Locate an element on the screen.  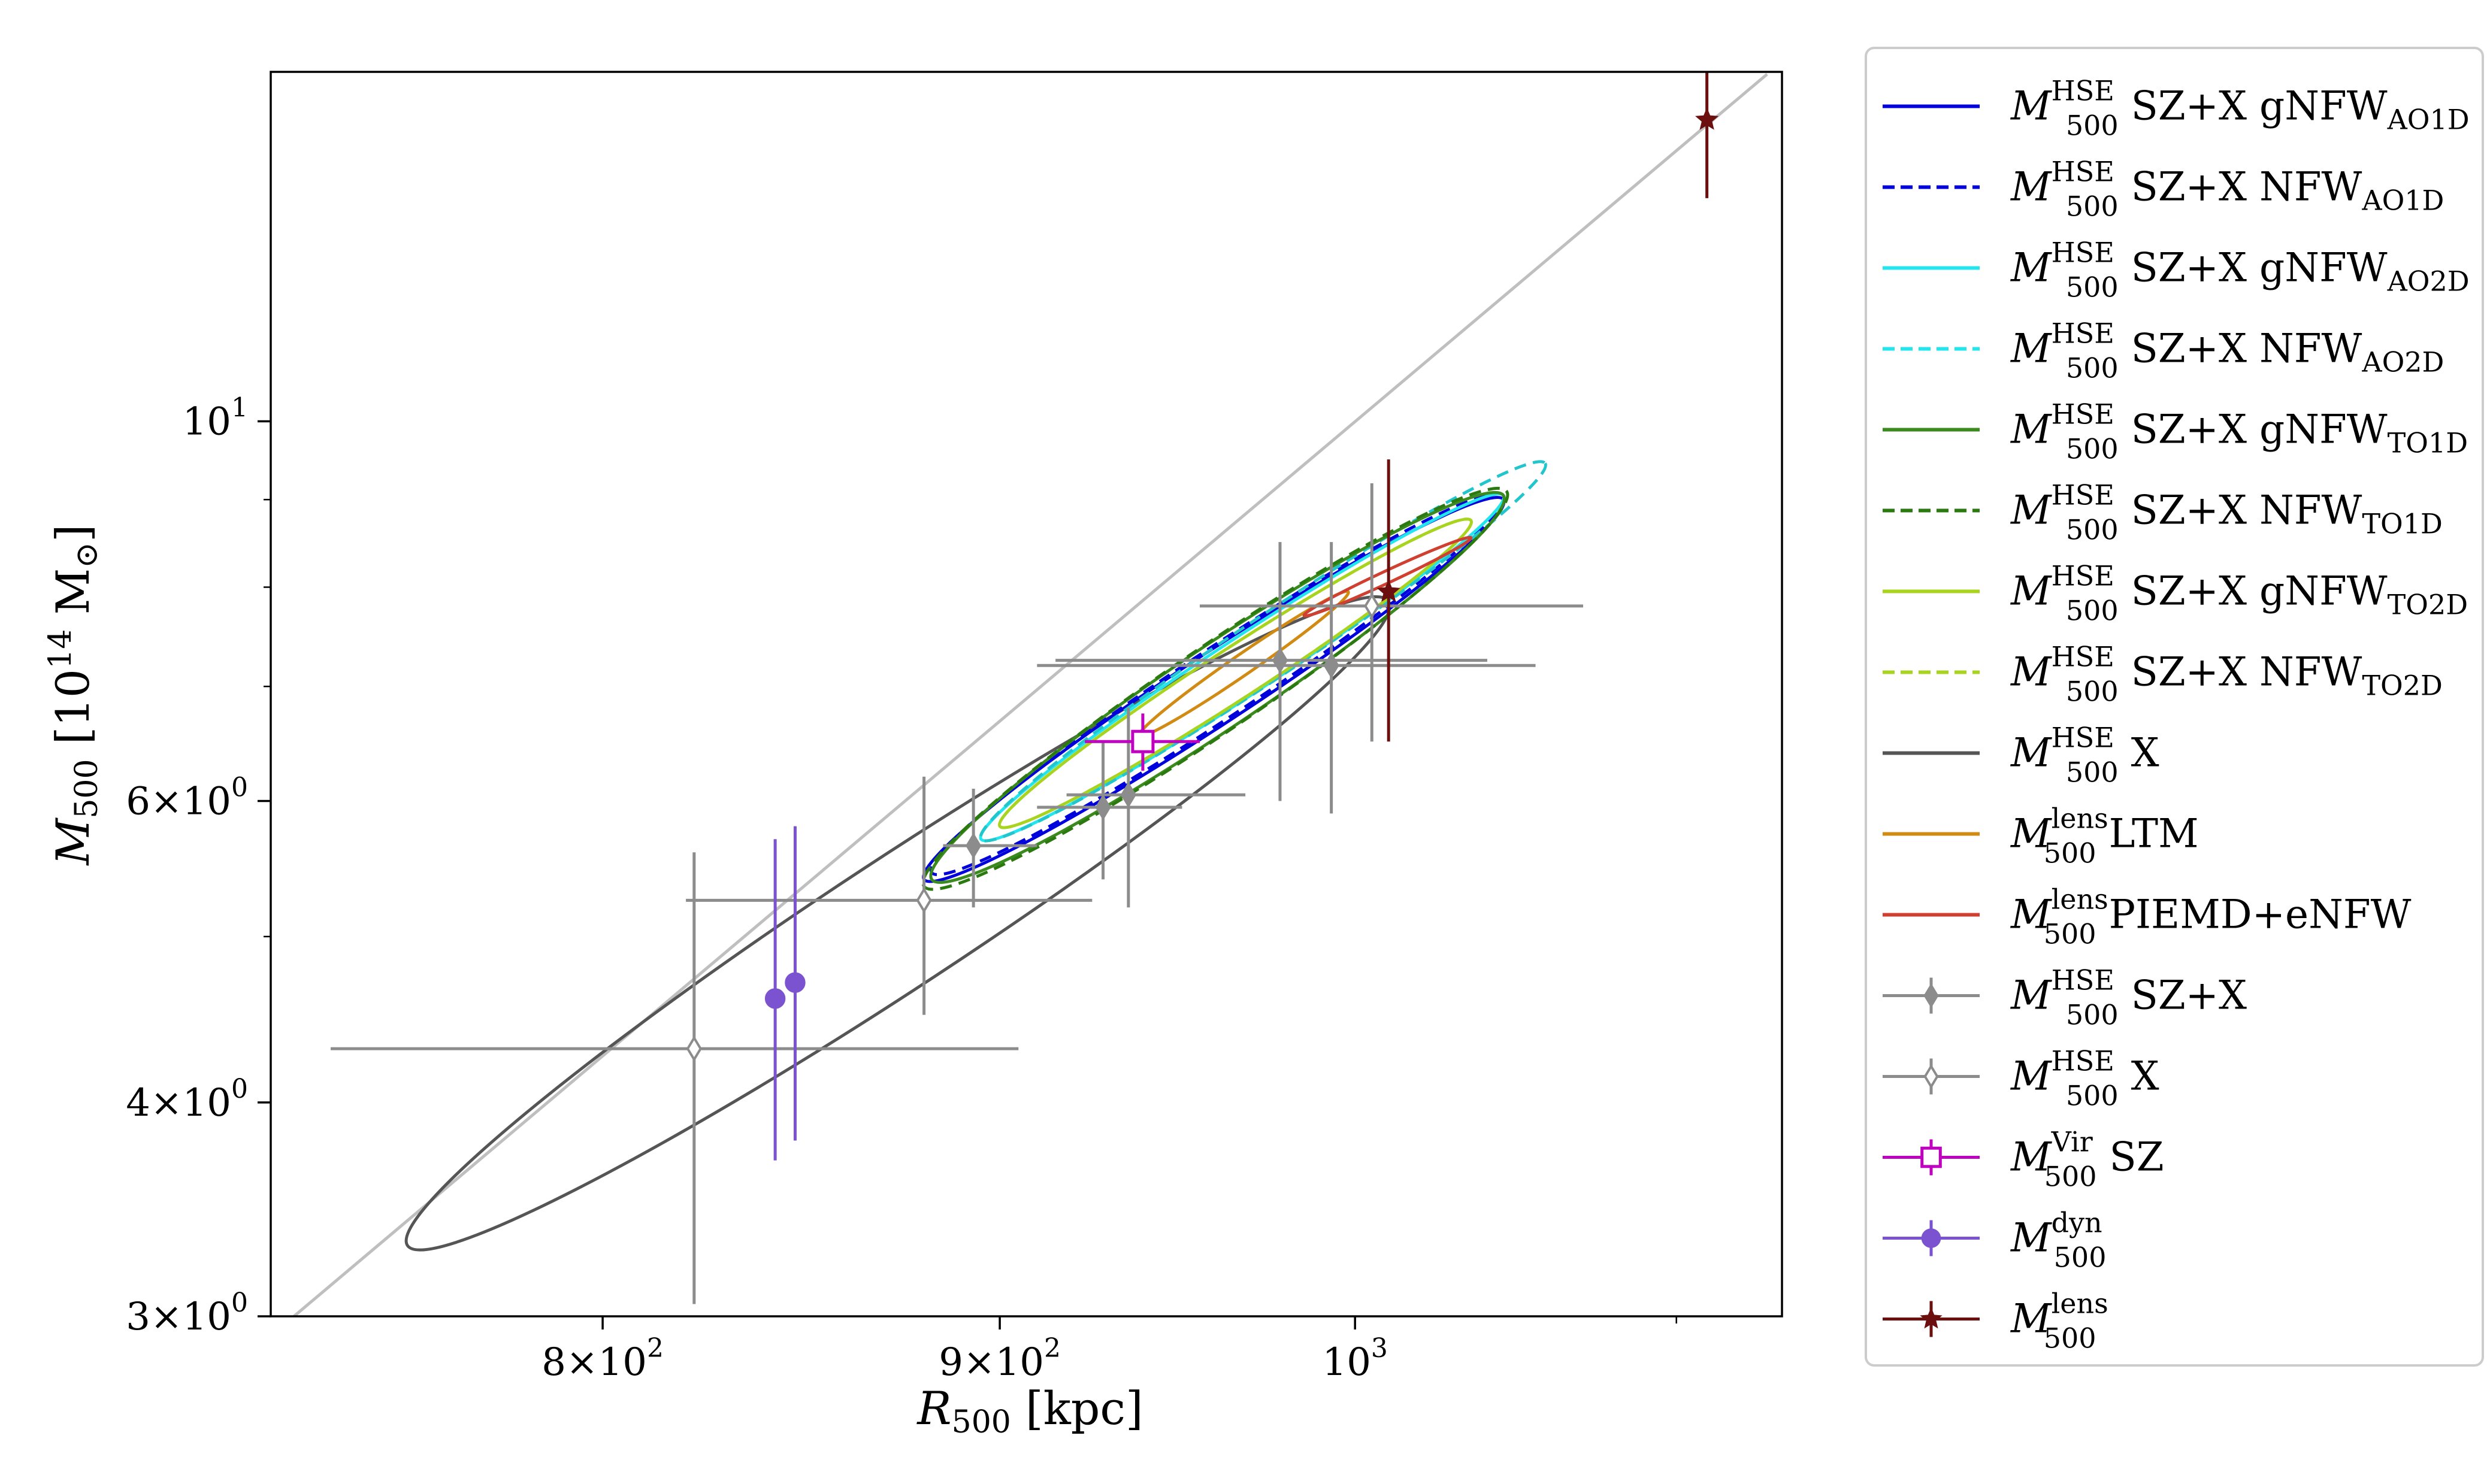
legend-symbol-14: M is located at coordinates (2031, 1238).